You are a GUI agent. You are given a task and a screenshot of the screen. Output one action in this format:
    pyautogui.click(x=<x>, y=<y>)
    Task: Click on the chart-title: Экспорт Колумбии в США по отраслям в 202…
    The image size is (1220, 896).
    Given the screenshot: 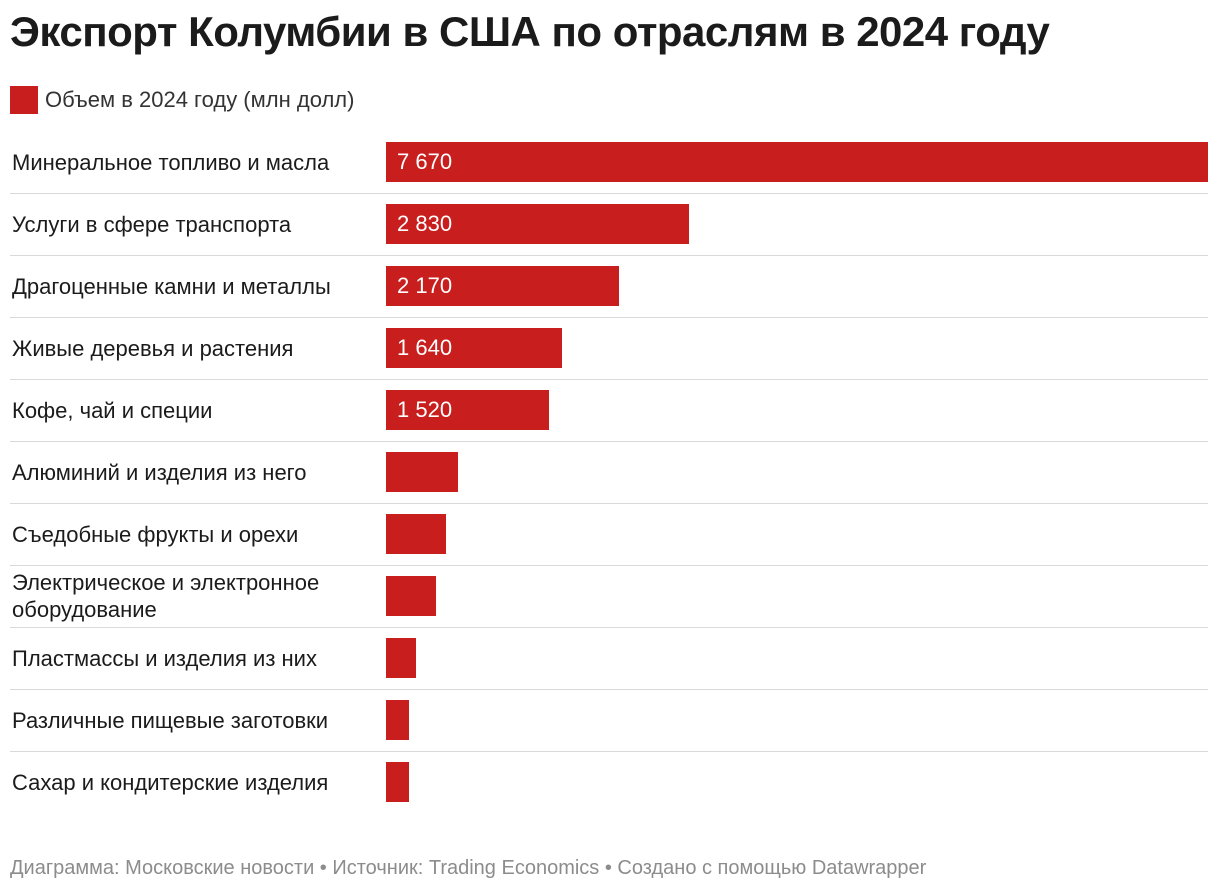 What is the action you would take?
    pyautogui.click(x=530, y=31)
    